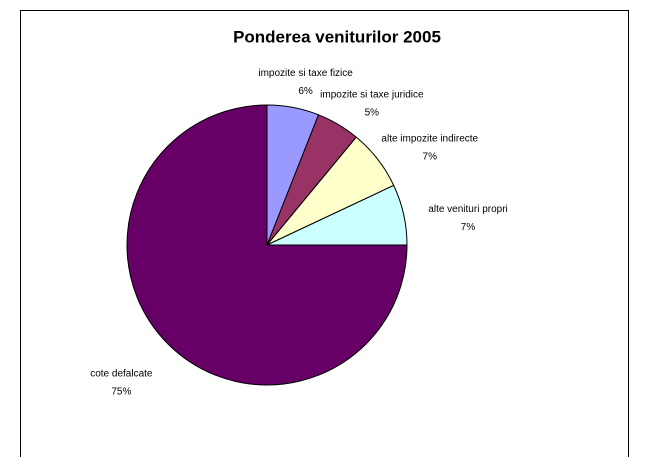 This screenshot has width=649, height=457. What do you see at coordinates (121, 392) in the screenshot?
I see `slice-value-label: 75%` at bounding box center [121, 392].